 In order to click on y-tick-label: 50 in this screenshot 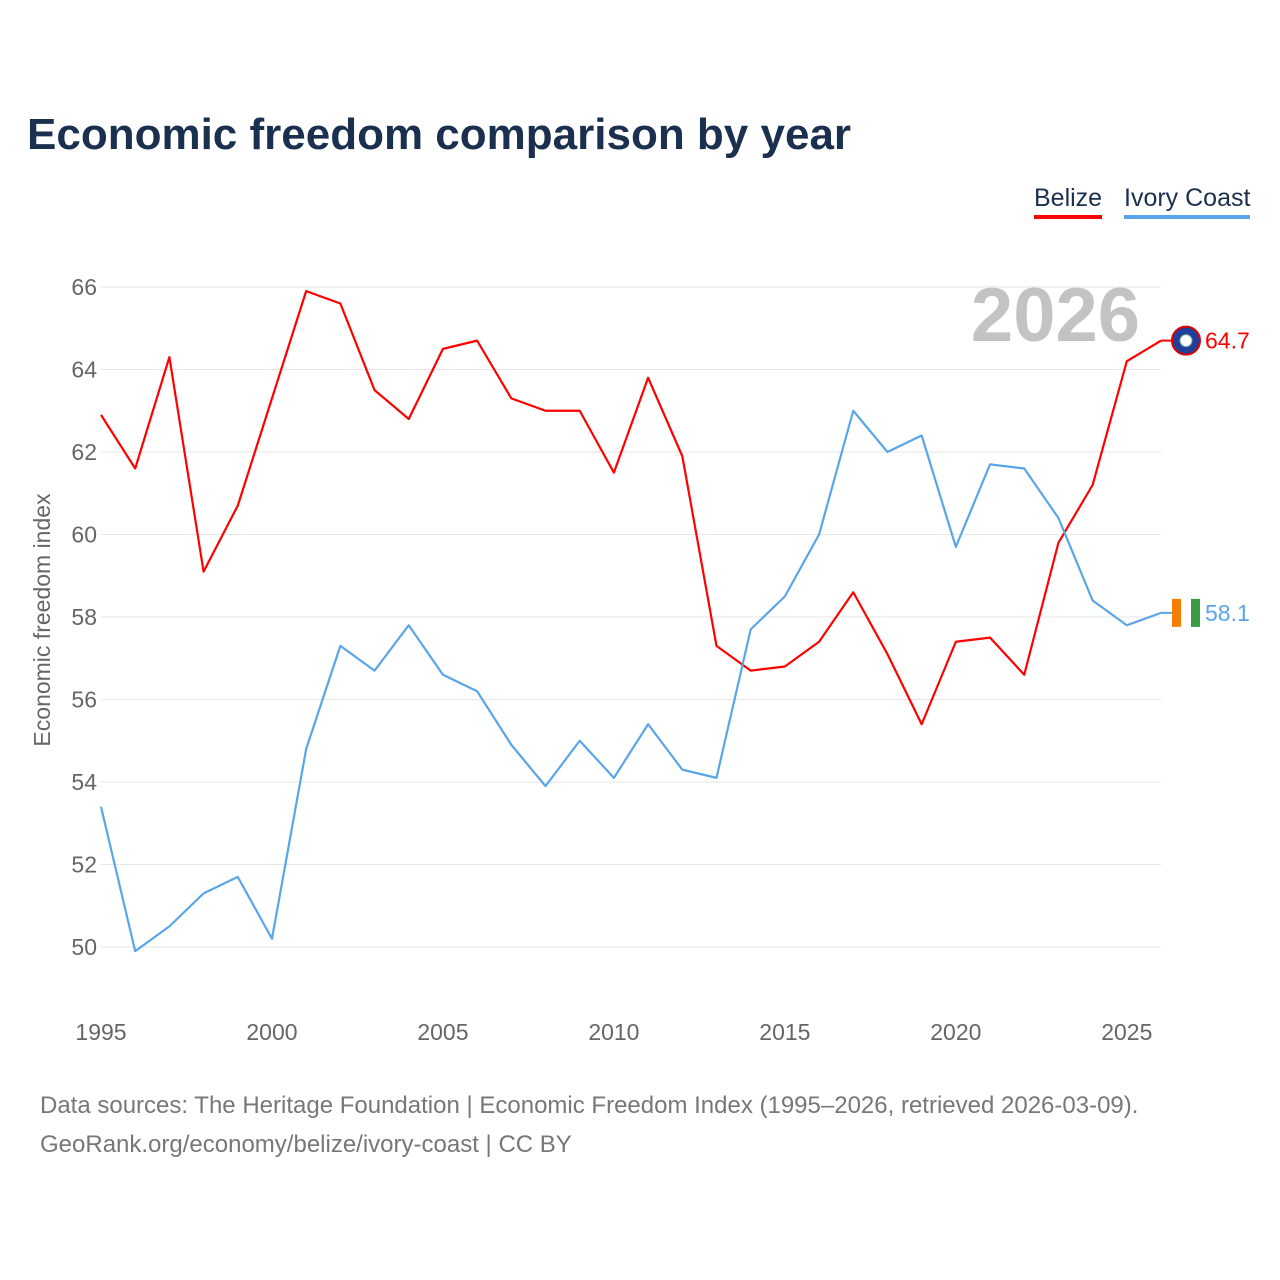, I will do `click(84, 947)`.